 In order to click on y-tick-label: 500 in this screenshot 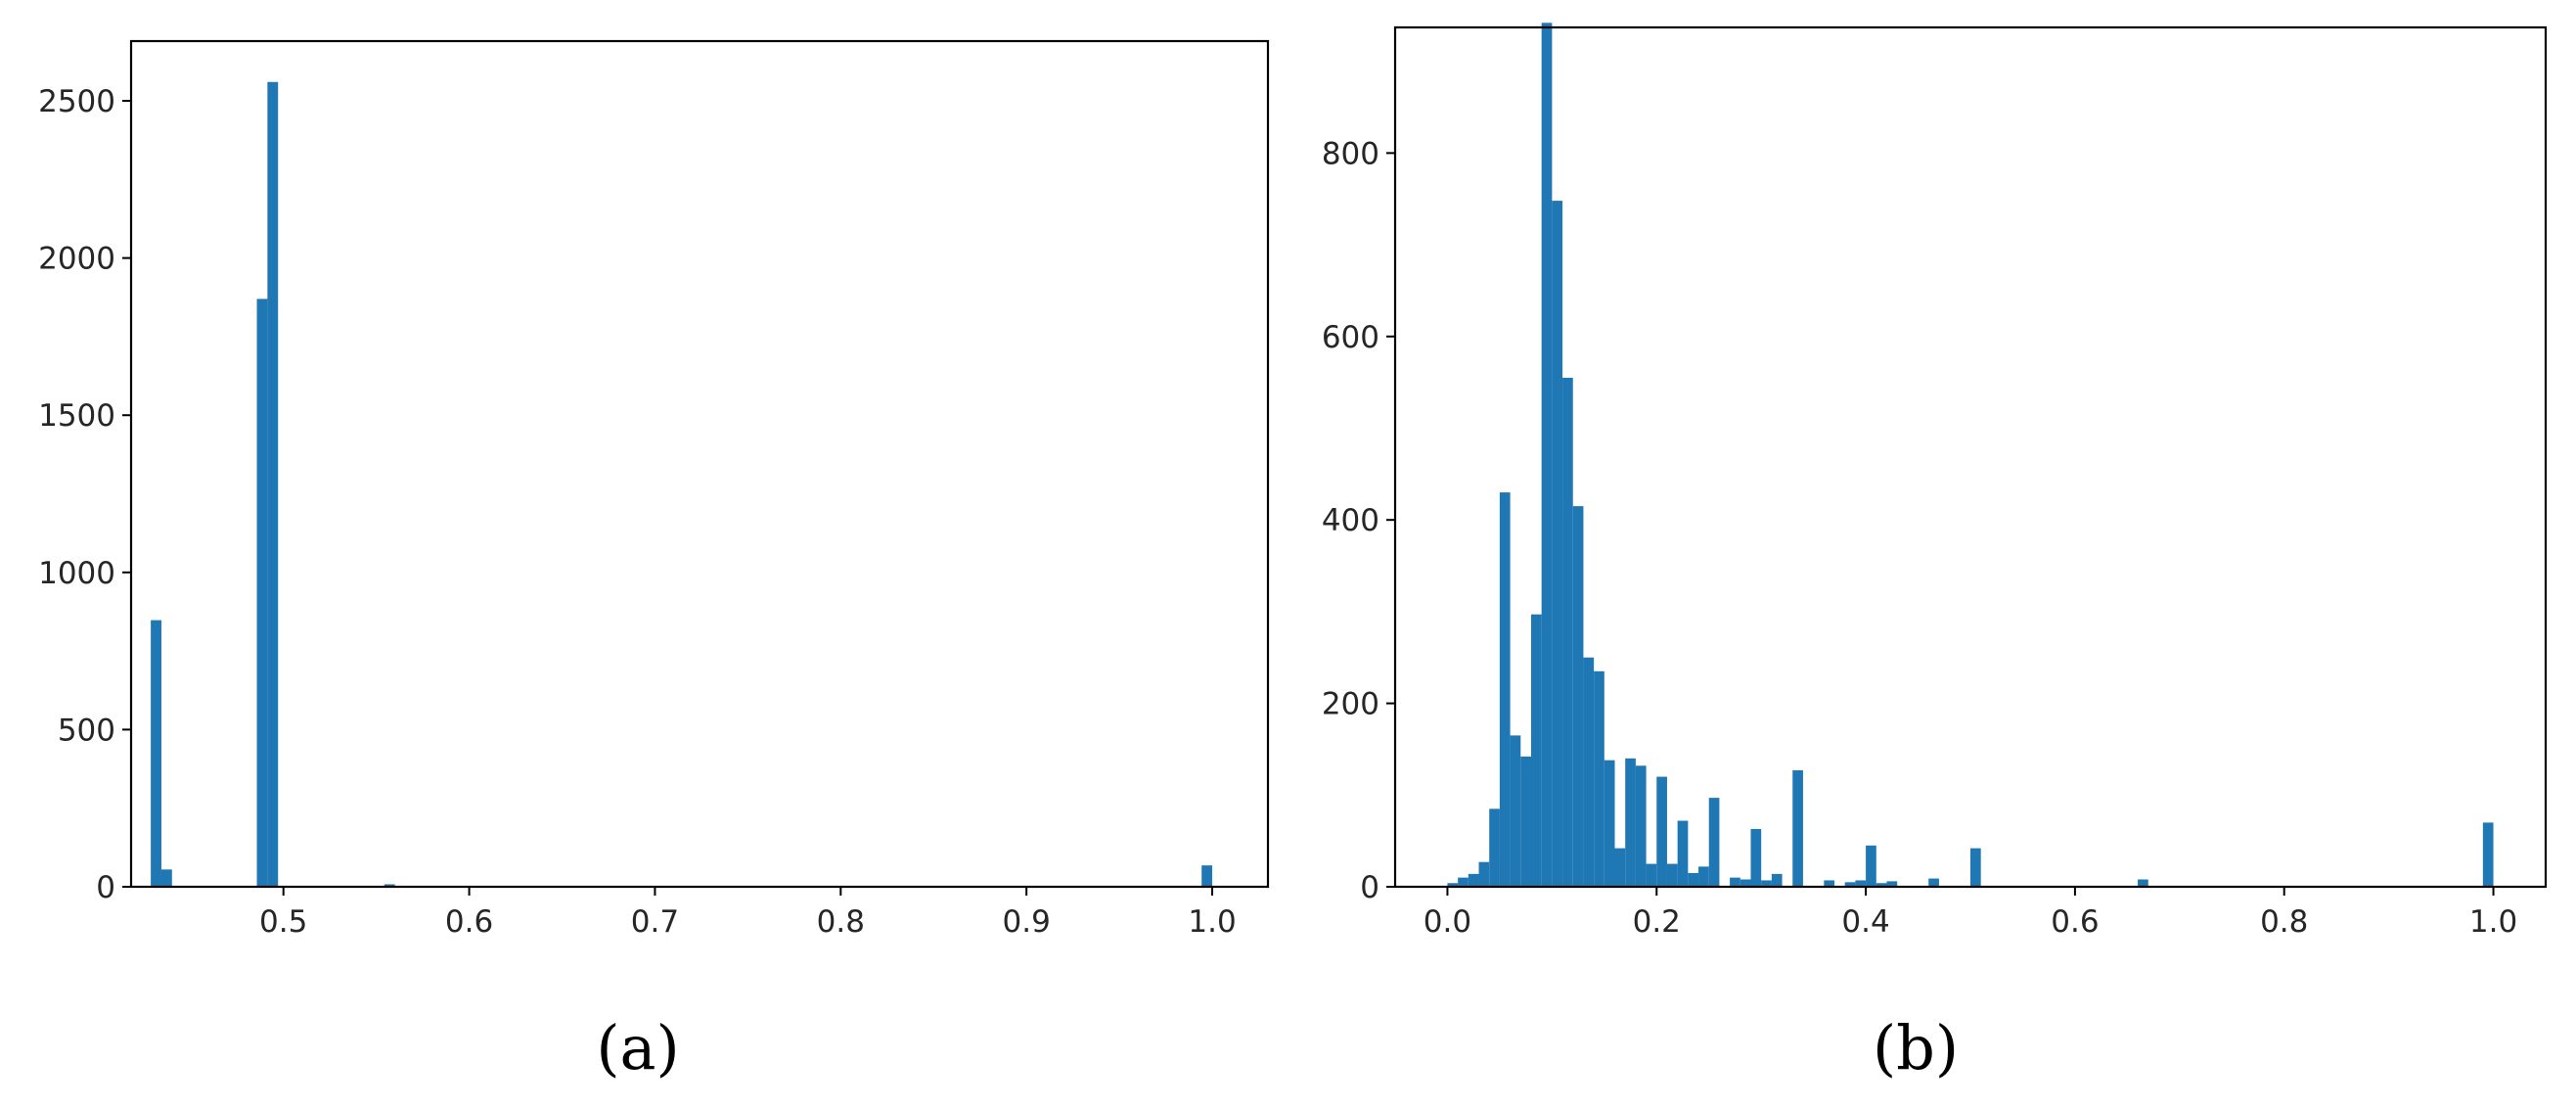, I will do `click(86, 730)`.